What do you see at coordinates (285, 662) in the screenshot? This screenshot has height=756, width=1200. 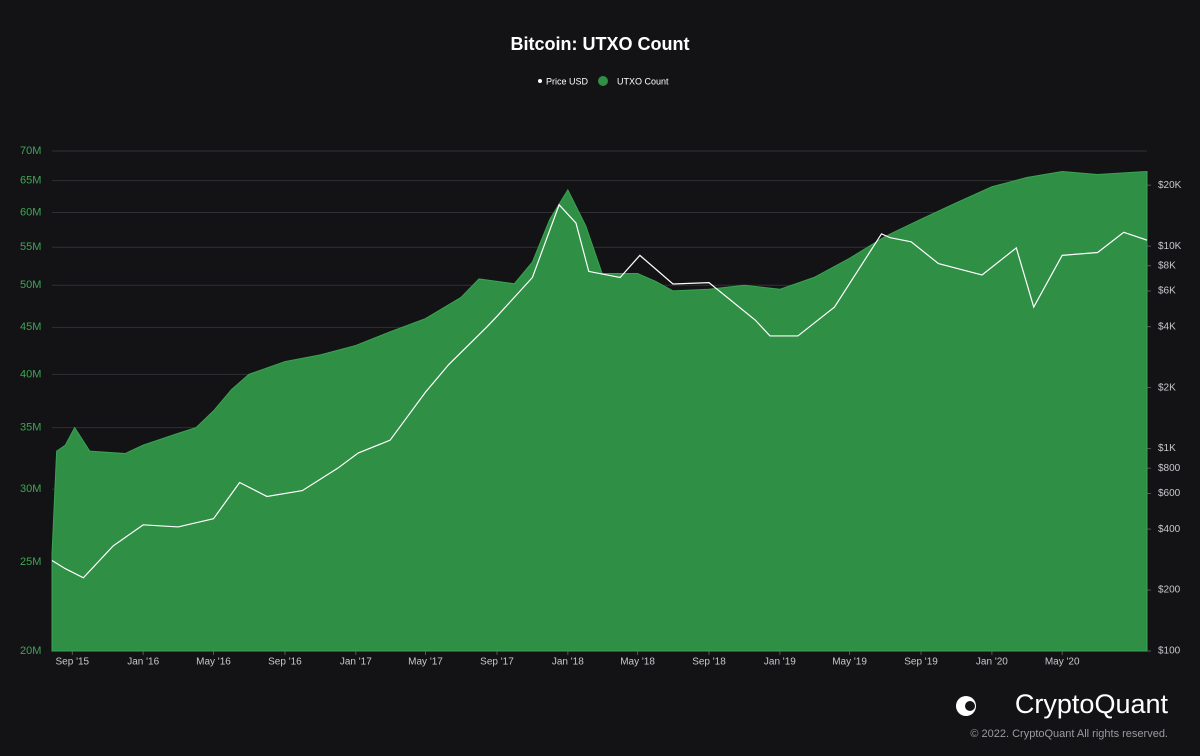 I see `x-tick-label: Sep '16` at bounding box center [285, 662].